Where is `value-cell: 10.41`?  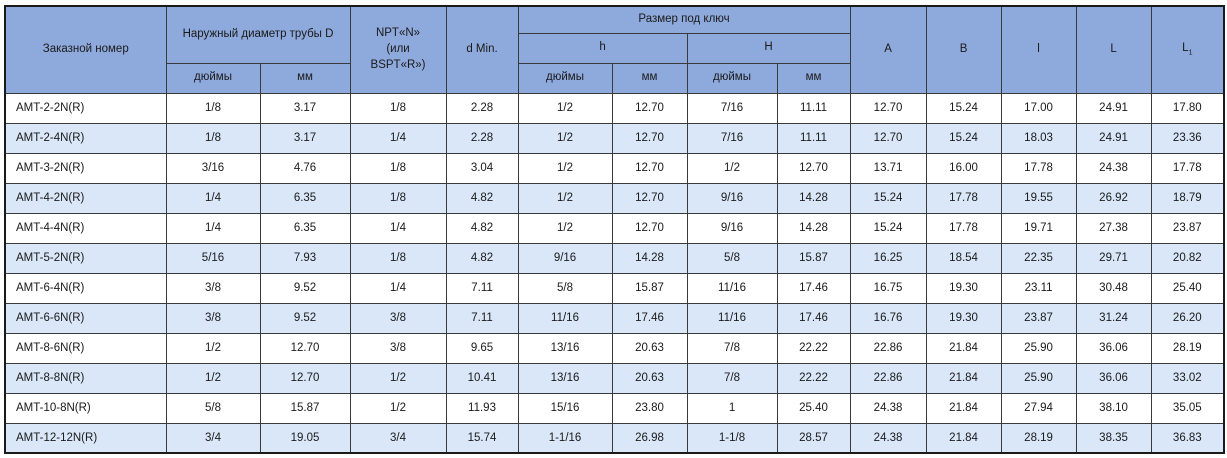 value-cell: 10.41 is located at coordinates (482, 378).